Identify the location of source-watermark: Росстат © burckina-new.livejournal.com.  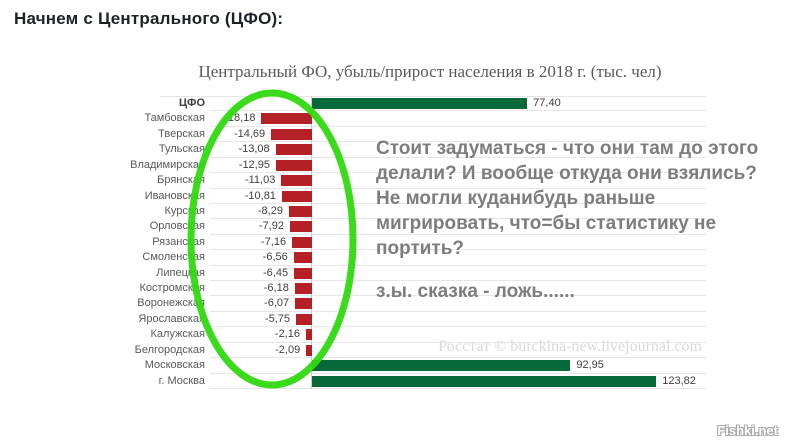
(570, 346).